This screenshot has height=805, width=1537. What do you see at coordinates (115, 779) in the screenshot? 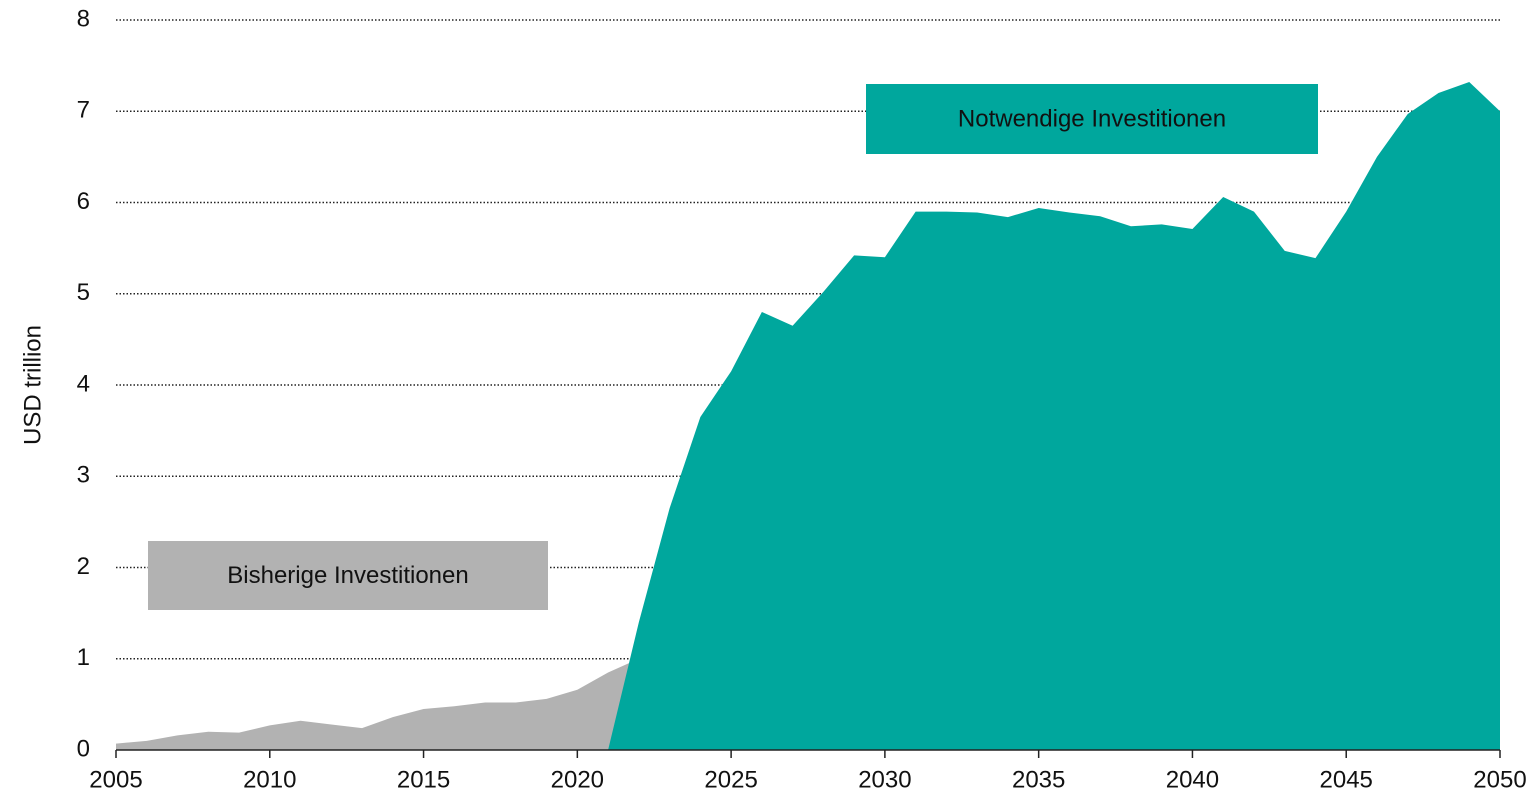
I see `x-tick-label: 2005` at bounding box center [115, 779].